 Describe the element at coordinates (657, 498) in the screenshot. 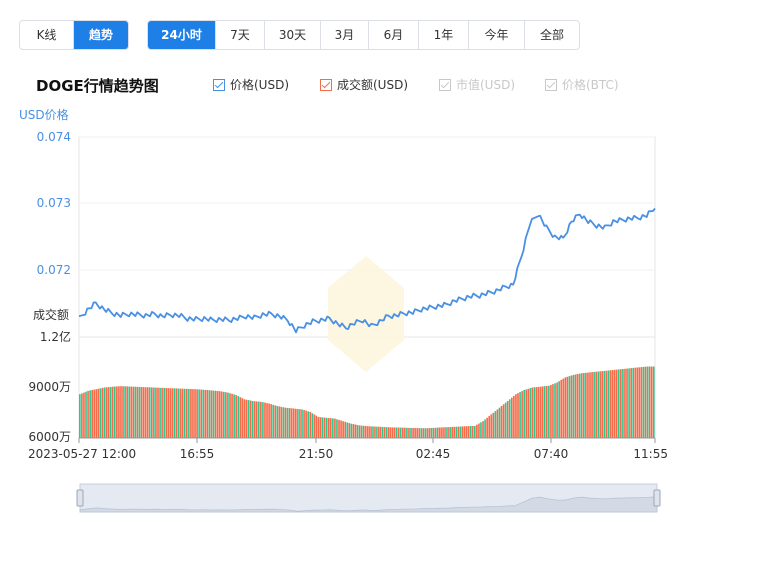

I see `navigator-handle-right` at that location.